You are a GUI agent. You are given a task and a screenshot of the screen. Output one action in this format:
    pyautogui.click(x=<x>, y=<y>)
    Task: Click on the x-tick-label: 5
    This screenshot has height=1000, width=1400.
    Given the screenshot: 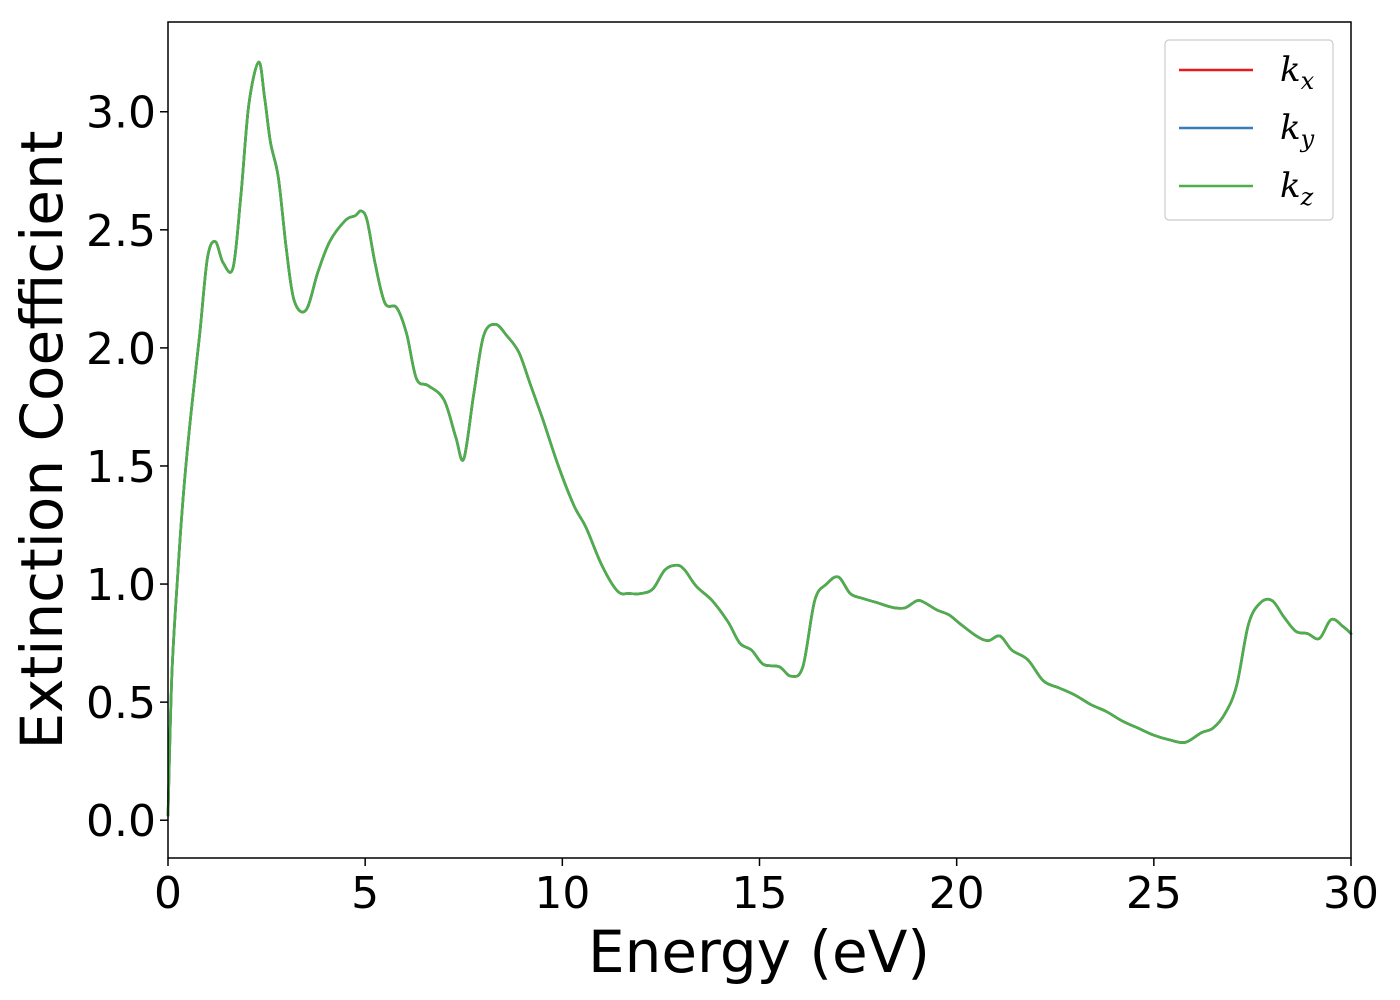 What is the action you would take?
    pyautogui.click(x=365, y=893)
    